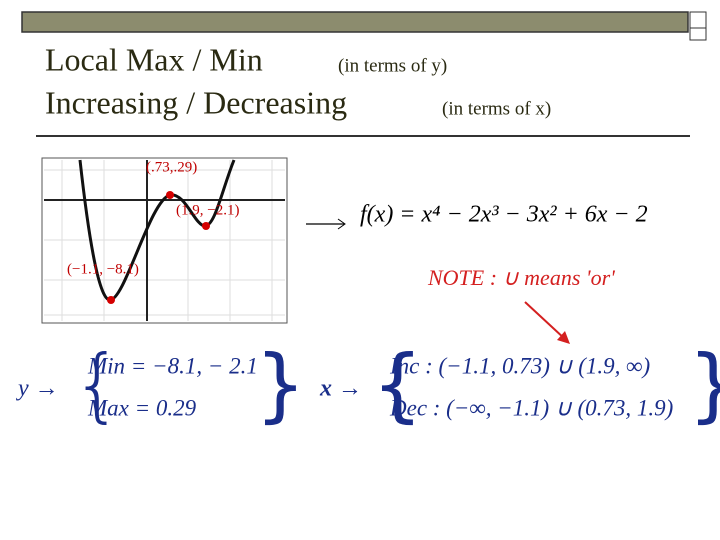 The height and width of the screenshot is (540, 720). What do you see at coordinates (154, 59) in the screenshot?
I see `title: Local Max / Min` at bounding box center [154, 59].